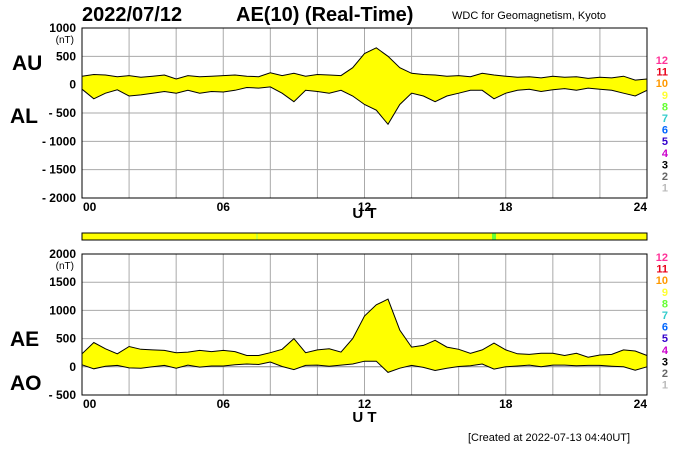 This screenshot has width=700, height=450. I want to click on series-line-ao, so click(364, 366).